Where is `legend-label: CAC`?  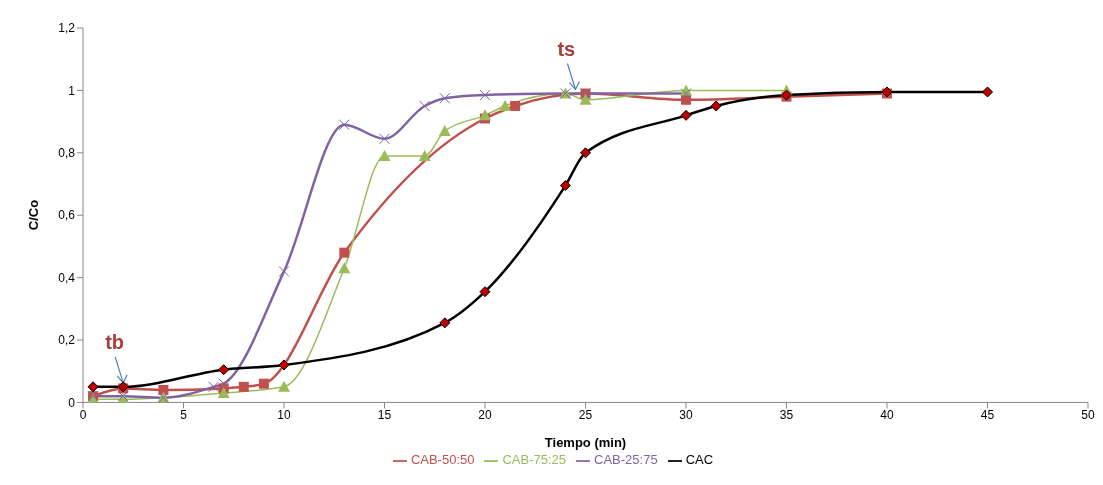
legend-label: CAC is located at coordinates (699, 460).